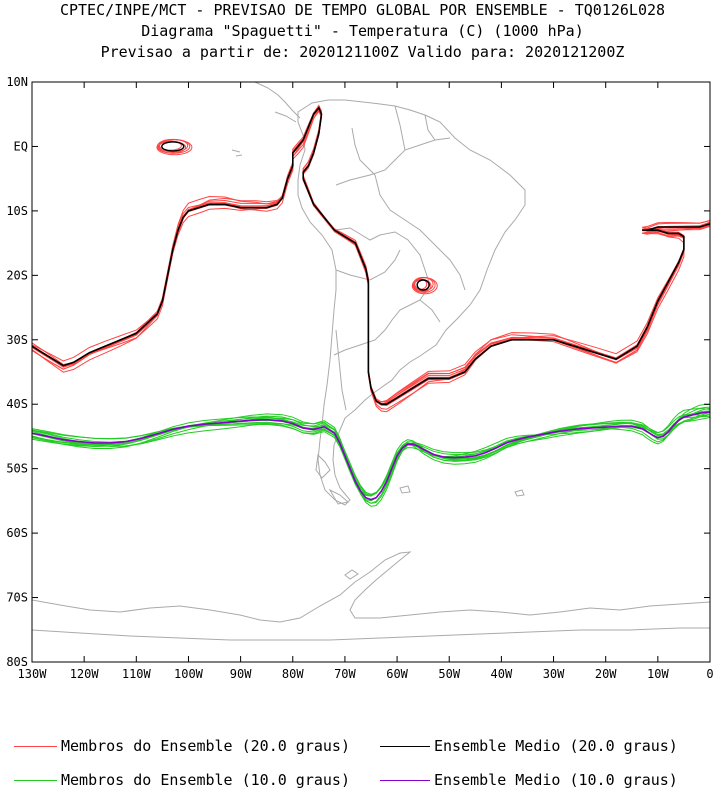 The width and height of the screenshot is (725, 792). What do you see at coordinates (205, 746) in the screenshot?
I see `legend-label-members-20: Membros do Ensemble (20.0 graus)` at bounding box center [205, 746].